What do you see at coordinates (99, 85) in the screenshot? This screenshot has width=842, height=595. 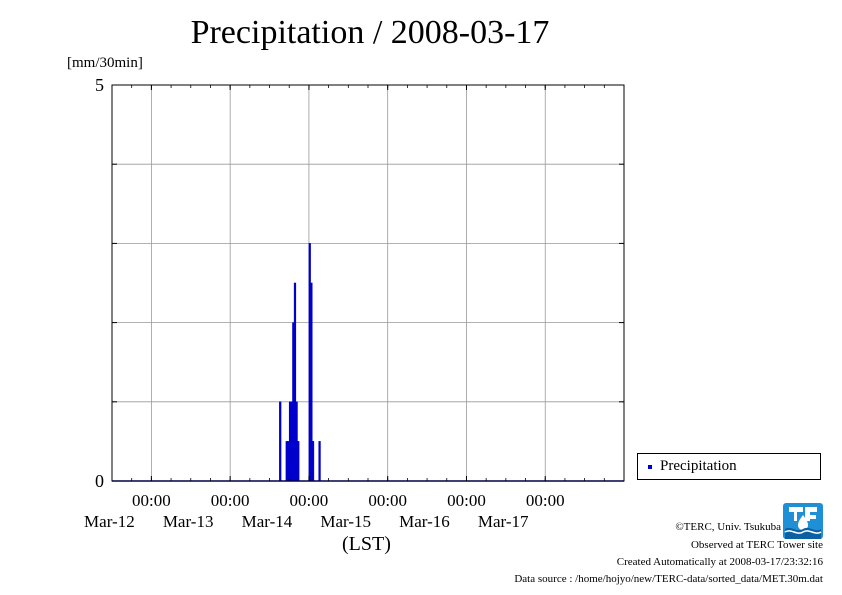 I see `y-tick-label: 5` at bounding box center [99, 85].